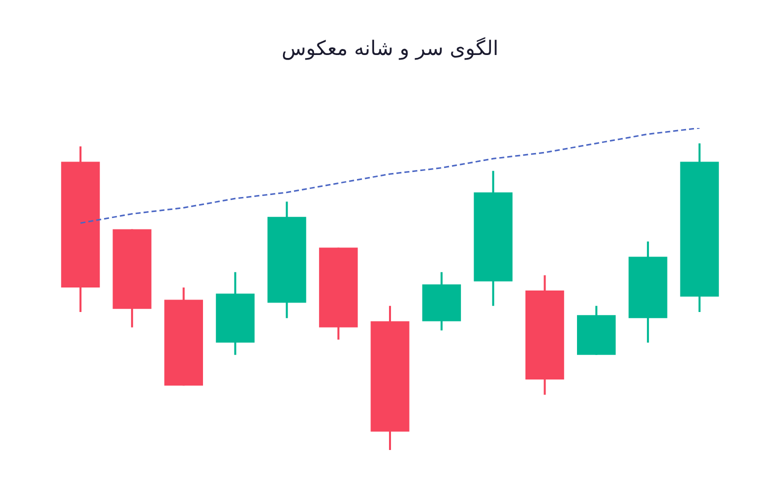 The width and height of the screenshot is (780, 503). What do you see at coordinates (390, 48) in the screenshot?
I see `chart-title: الگوی سر و شانه معکوس` at bounding box center [390, 48].